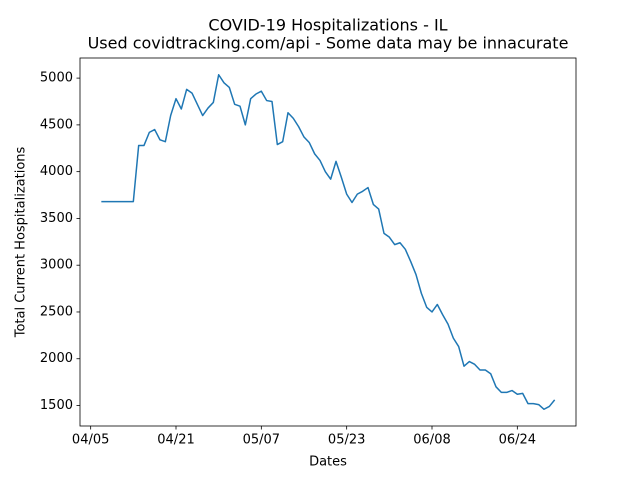 The image size is (640, 480). What do you see at coordinates (175, 440) in the screenshot?
I see `x-tick-label: 04/21` at bounding box center [175, 440].